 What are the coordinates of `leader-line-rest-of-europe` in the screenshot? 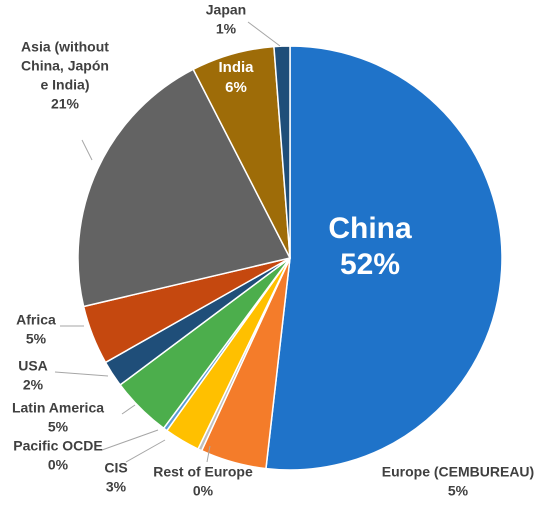 It's located at (208, 454).